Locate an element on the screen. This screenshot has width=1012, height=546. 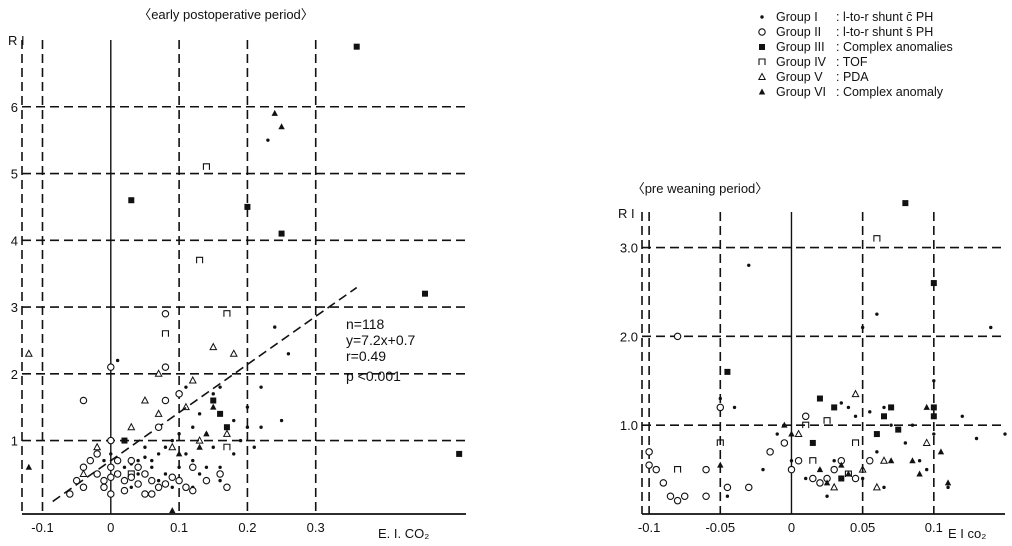
annotation-r: r=0.49 is located at coordinates (366, 356).